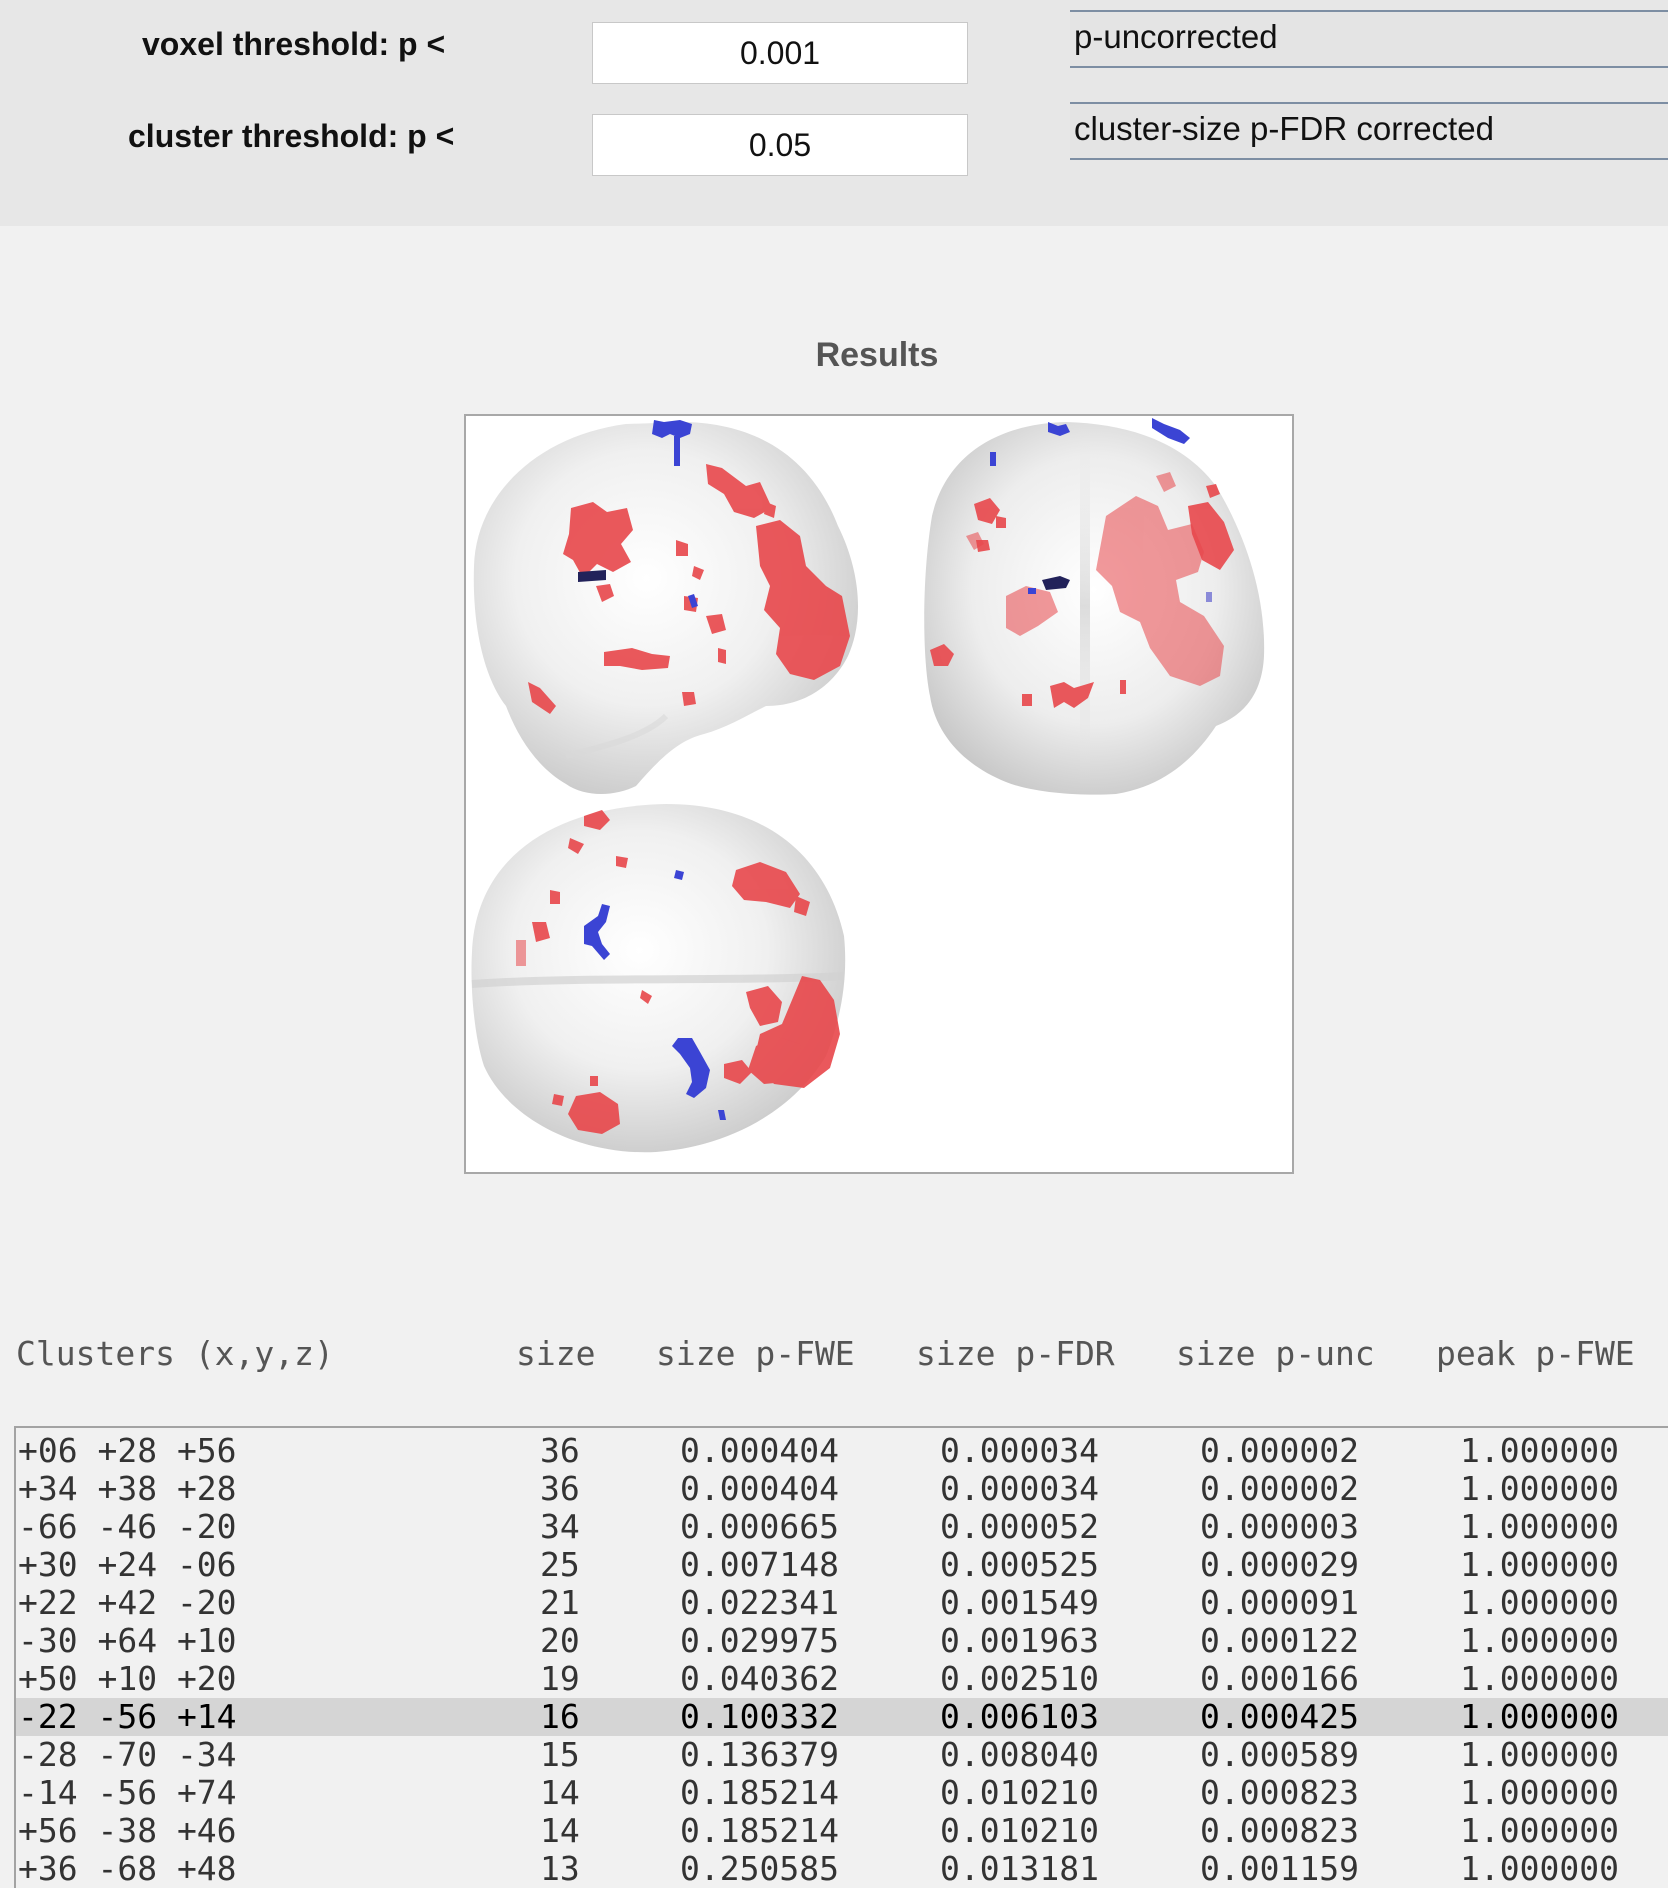 This screenshot has height=1888, width=1668. What do you see at coordinates (780, 53) in the screenshot?
I see `voxel-threshold-input: 0.001` at bounding box center [780, 53].